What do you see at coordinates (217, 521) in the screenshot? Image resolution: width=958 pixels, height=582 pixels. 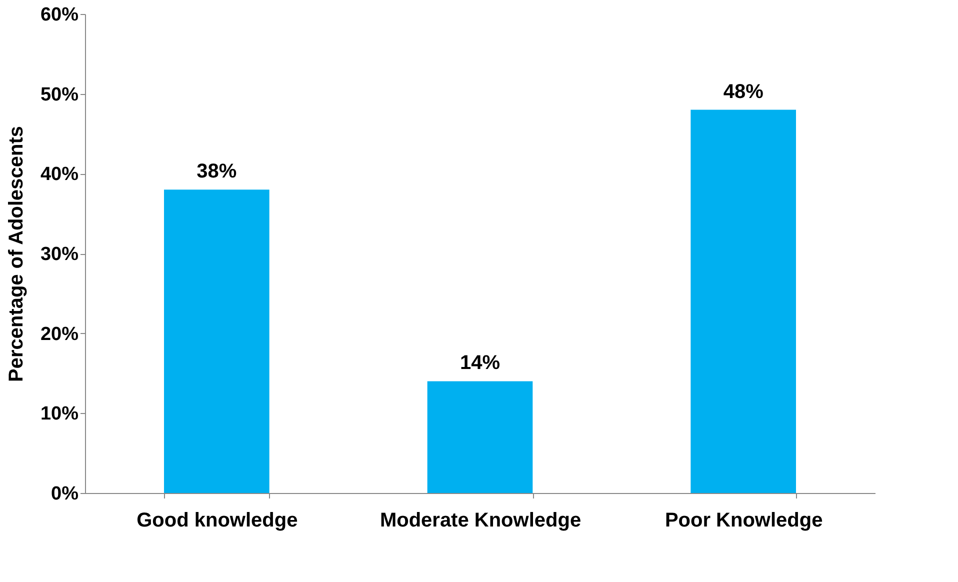 I see `x-tick-label: Good knowledge` at bounding box center [217, 521].